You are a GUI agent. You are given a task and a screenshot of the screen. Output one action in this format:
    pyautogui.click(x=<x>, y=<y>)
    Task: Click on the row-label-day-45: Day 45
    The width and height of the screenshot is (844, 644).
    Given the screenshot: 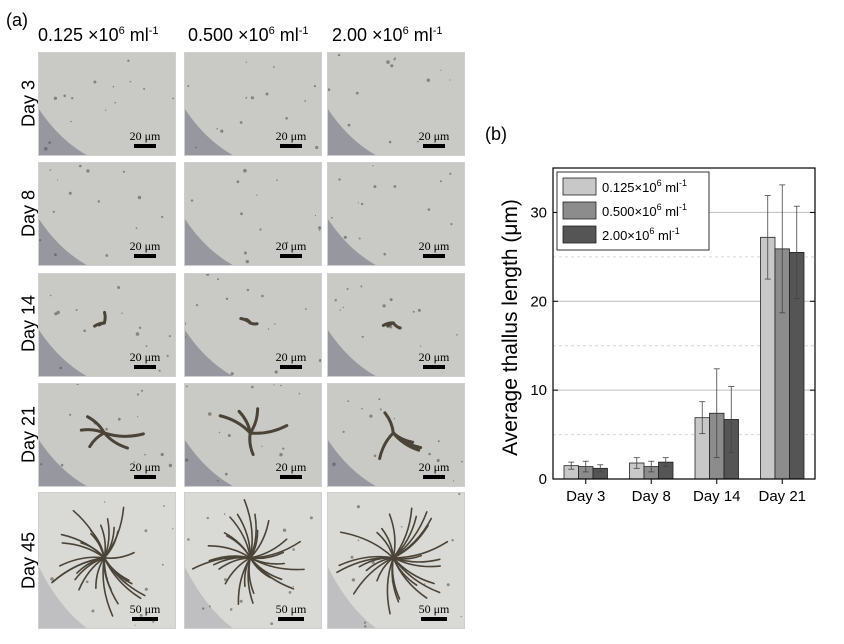 What is the action you would take?
    pyautogui.click(x=28, y=560)
    